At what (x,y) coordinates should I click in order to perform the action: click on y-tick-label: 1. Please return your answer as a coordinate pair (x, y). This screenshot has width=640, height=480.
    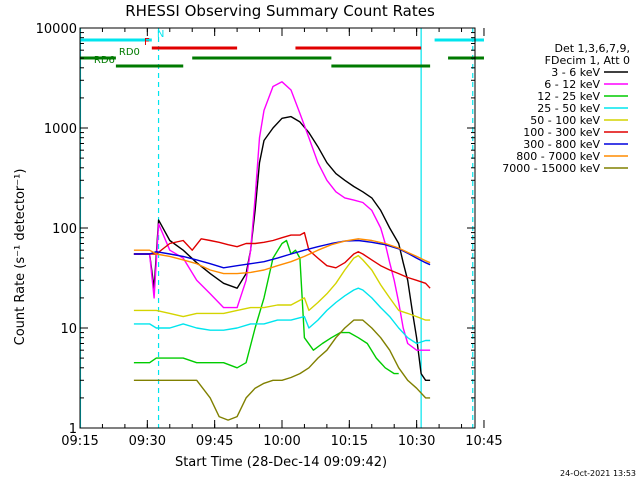
    Looking at the image, I should click on (73, 429).